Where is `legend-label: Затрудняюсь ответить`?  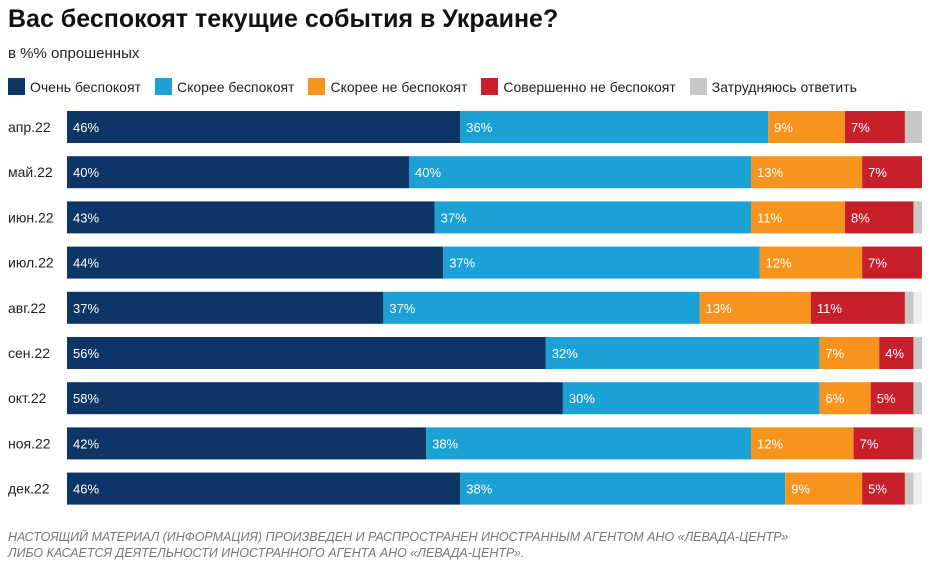 legend-label: Затрудняюсь ответить is located at coordinates (784, 86).